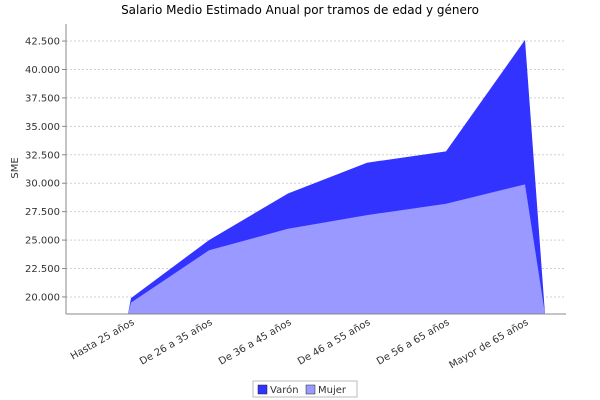 Image resolution: width=600 pixels, height=400 pixels. I want to click on legend: Varón Mujer, so click(305, 389).